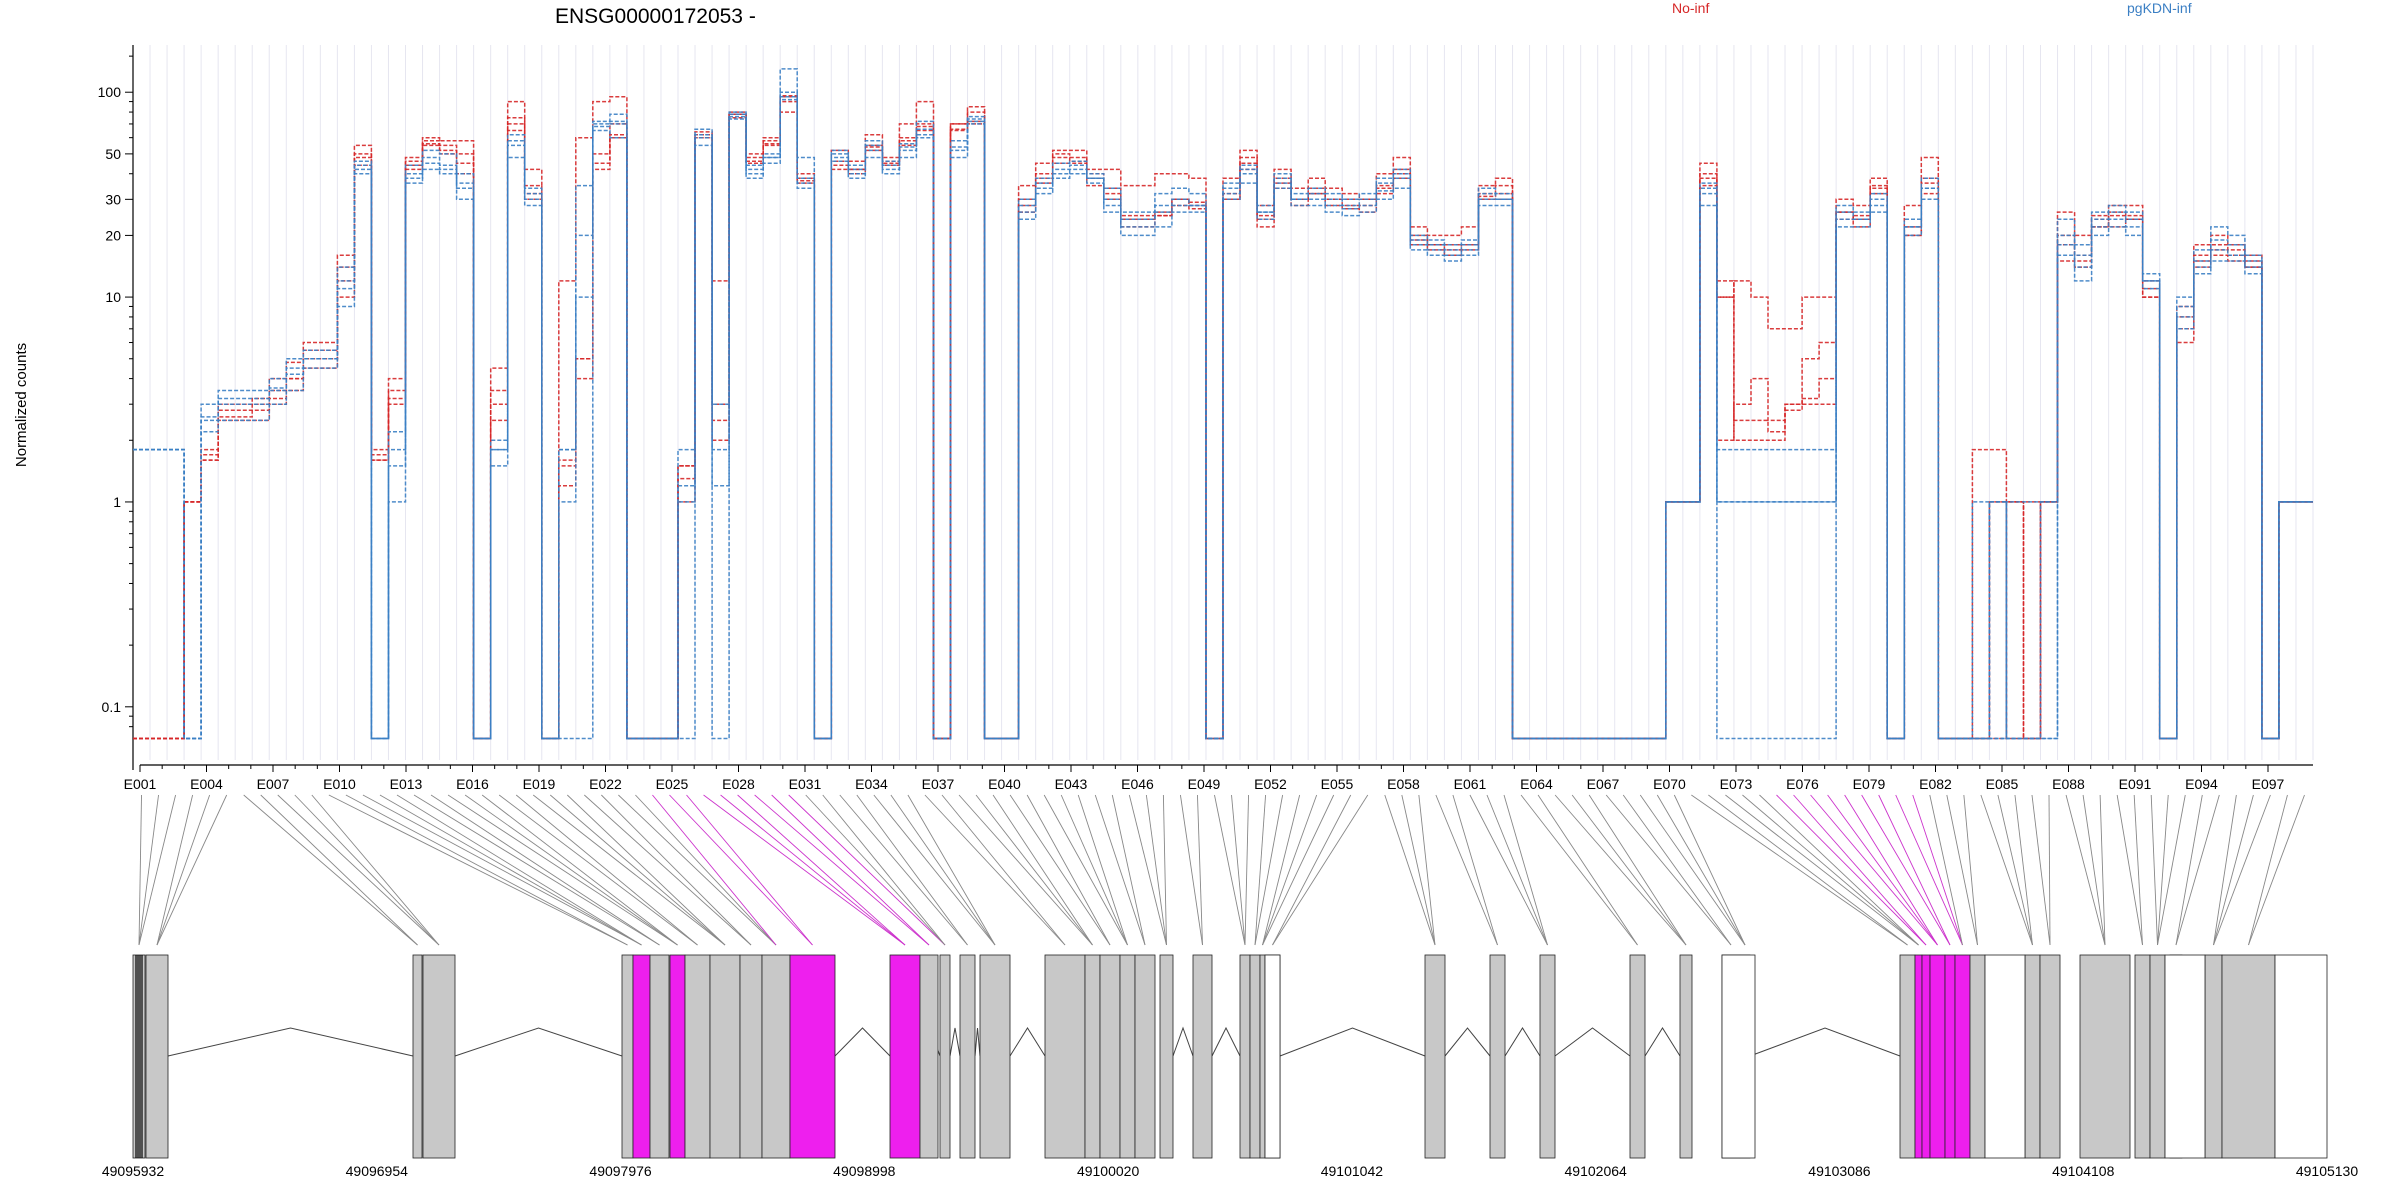  I want to click on exon-label: E016, so click(472, 784).